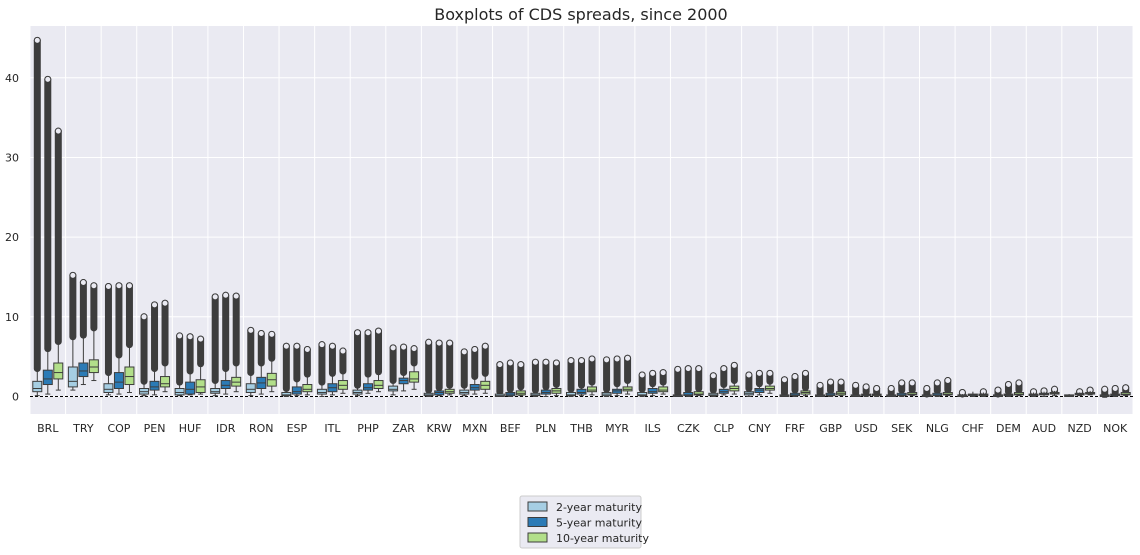  What do you see at coordinates (830, 428) in the screenshot?
I see `x-tick-label-gbp: GBP` at bounding box center [830, 428].